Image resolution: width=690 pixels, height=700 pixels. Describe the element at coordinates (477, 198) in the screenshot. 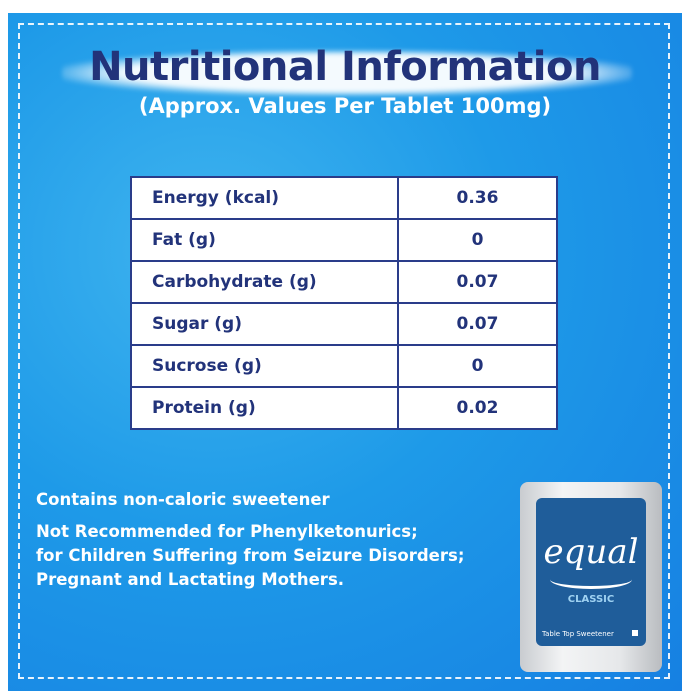

I see `nutrient-value: 0.36` at that location.